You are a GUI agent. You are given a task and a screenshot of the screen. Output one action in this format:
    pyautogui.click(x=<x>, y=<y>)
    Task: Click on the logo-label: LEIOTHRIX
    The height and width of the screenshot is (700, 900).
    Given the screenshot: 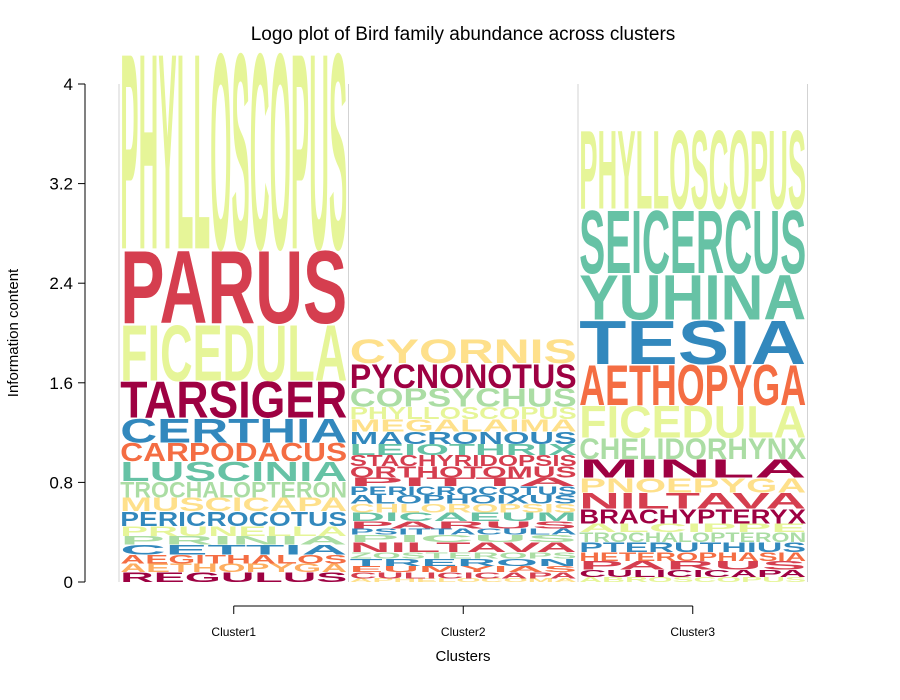 What is the action you would take?
    pyautogui.click(x=464, y=449)
    